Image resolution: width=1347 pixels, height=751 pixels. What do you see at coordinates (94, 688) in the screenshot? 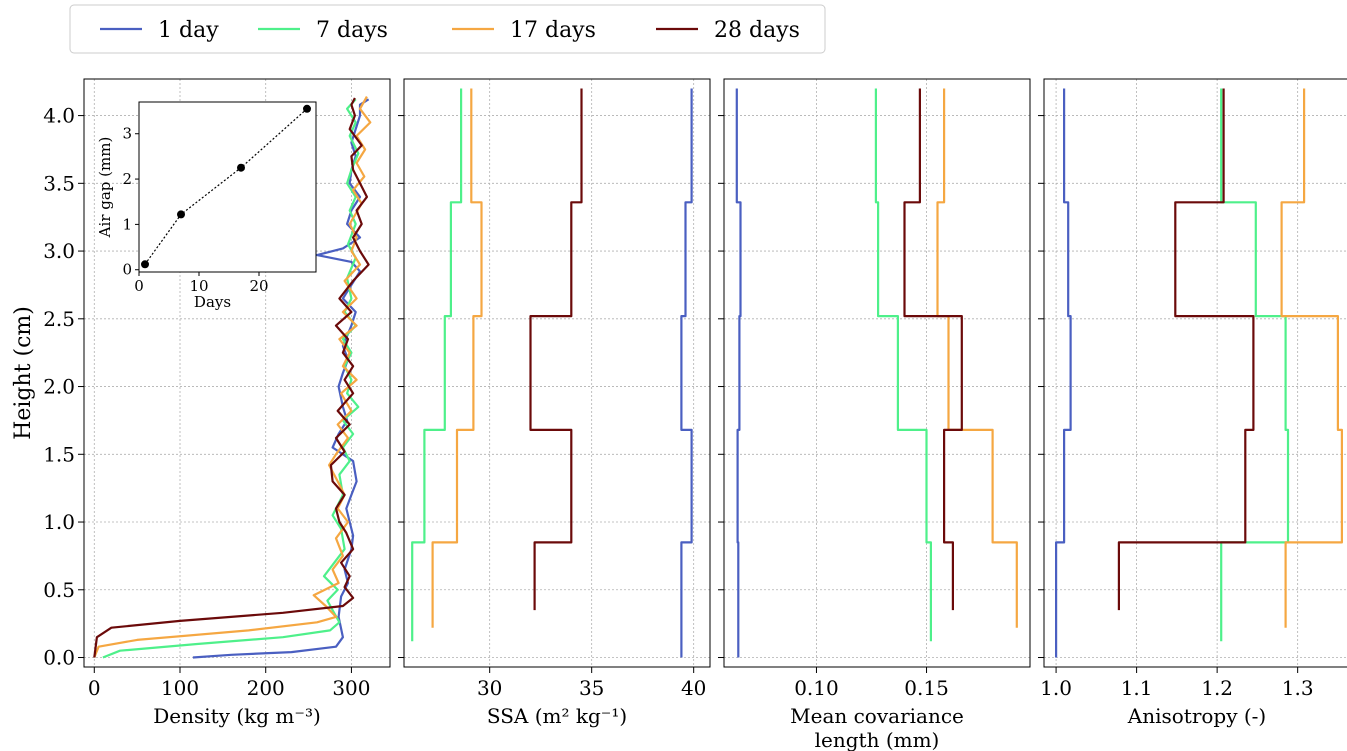
I see `xtick-label-density-0: 0` at bounding box center [94, 688].